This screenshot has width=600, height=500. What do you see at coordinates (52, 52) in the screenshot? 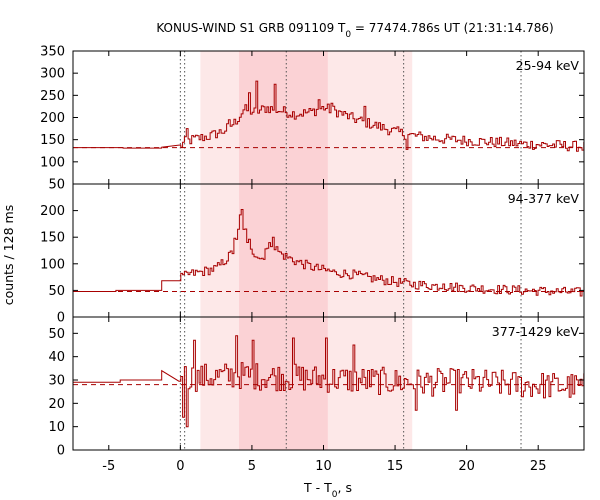
I see `y-tick-label: 350` at bounding box center [52, 52].